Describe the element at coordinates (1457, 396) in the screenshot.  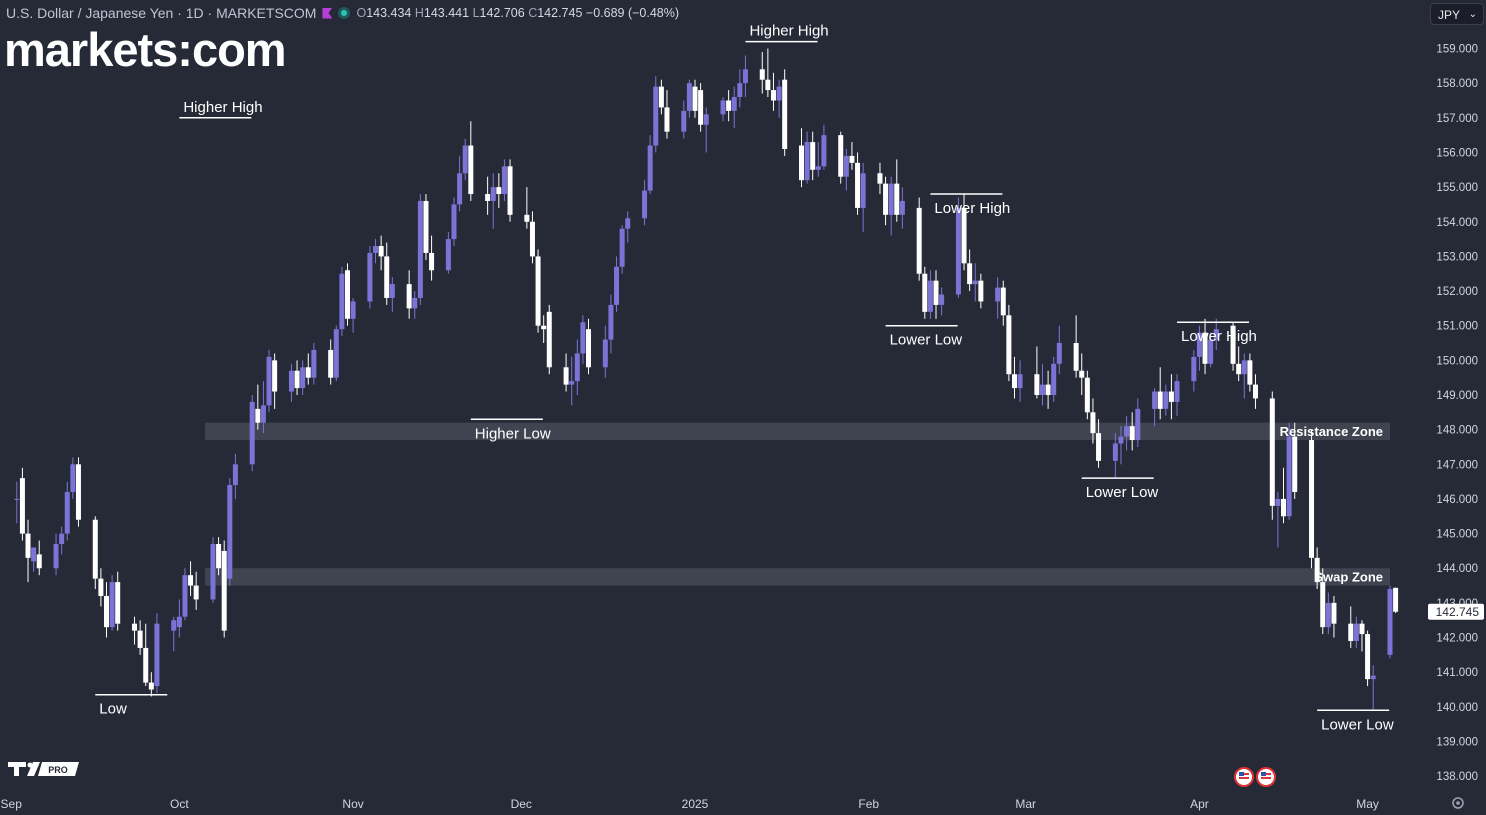
I see `price-tick-label: 149.000` at that location.